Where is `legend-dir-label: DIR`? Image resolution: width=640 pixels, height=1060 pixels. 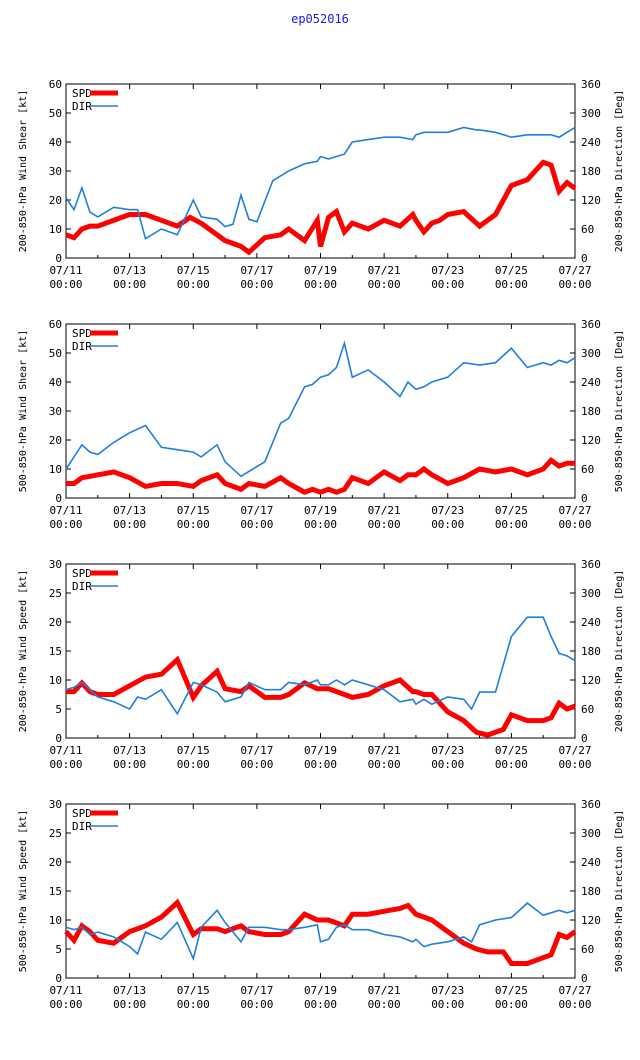
legend-dir-label: DIR is located at coordinates (82, 586).